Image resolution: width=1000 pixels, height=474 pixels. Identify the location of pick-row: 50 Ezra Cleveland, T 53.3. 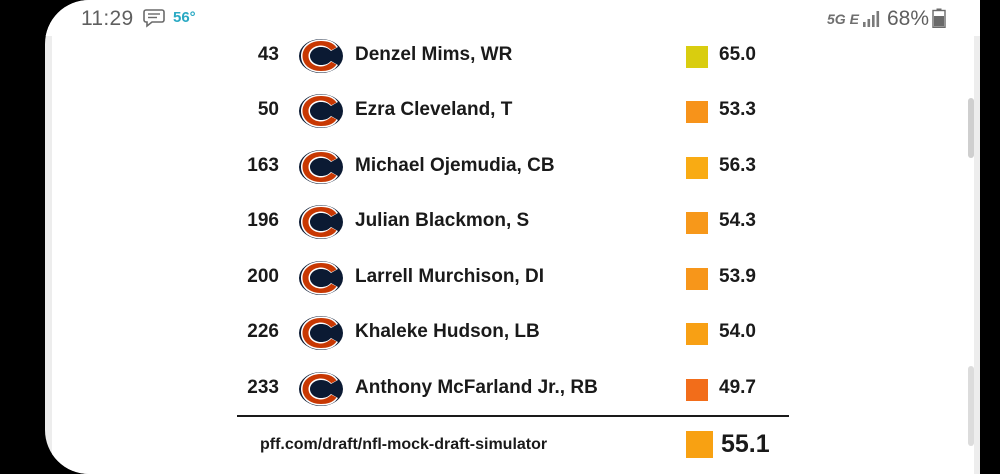
(422, 111).